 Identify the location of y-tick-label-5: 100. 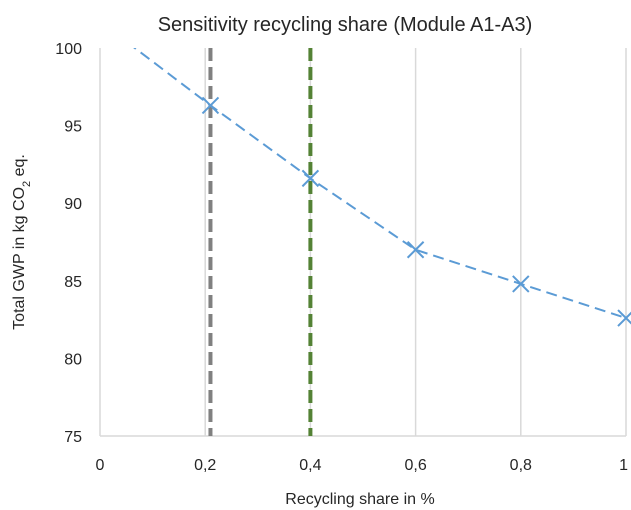
(68, 49).